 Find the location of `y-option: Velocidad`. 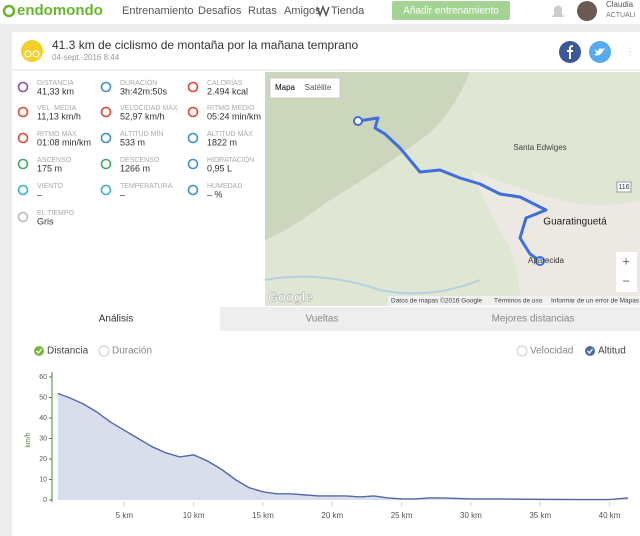

y-option: Velocidad is located at coordinates (551, 351).